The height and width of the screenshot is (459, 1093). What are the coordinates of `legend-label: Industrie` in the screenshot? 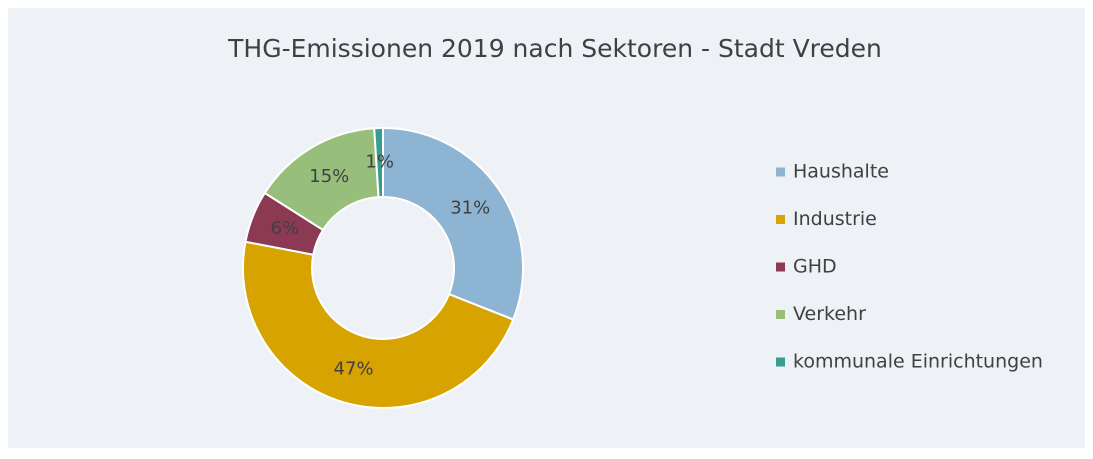 It's located at (835, 219).